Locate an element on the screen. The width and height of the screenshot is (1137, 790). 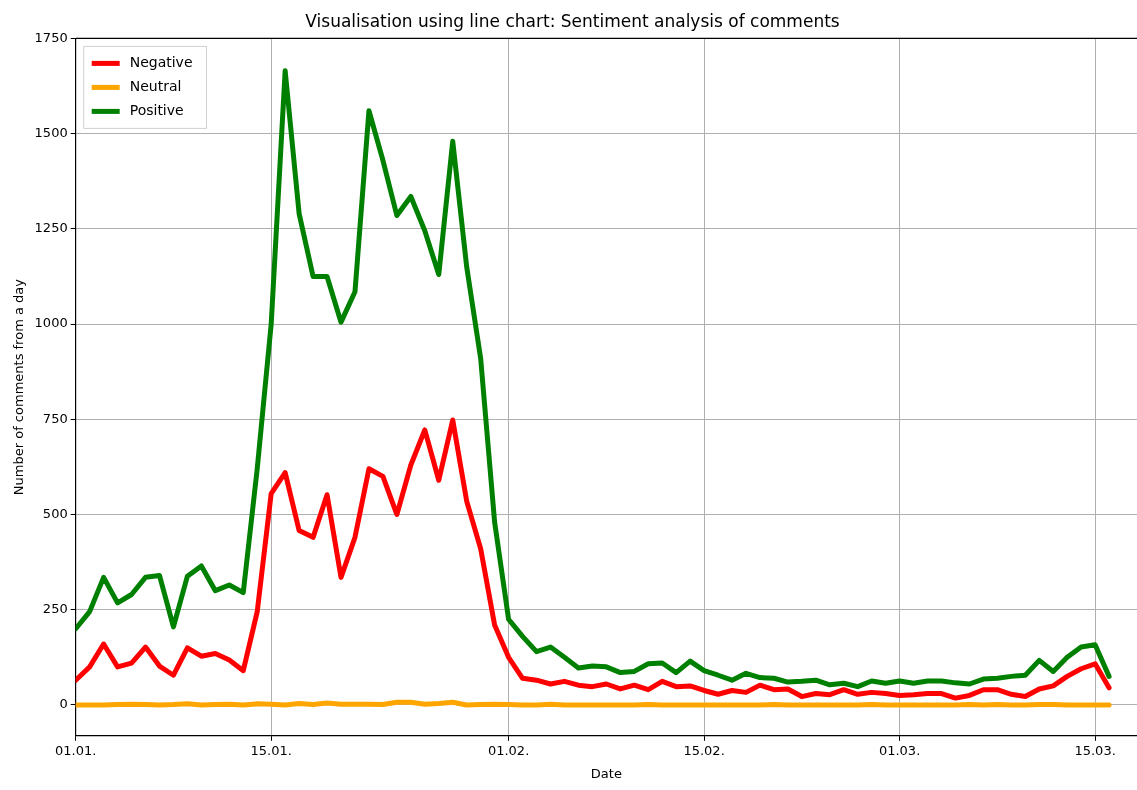
x-tick-label: 15.03. is located at coordinates (1095, 750).